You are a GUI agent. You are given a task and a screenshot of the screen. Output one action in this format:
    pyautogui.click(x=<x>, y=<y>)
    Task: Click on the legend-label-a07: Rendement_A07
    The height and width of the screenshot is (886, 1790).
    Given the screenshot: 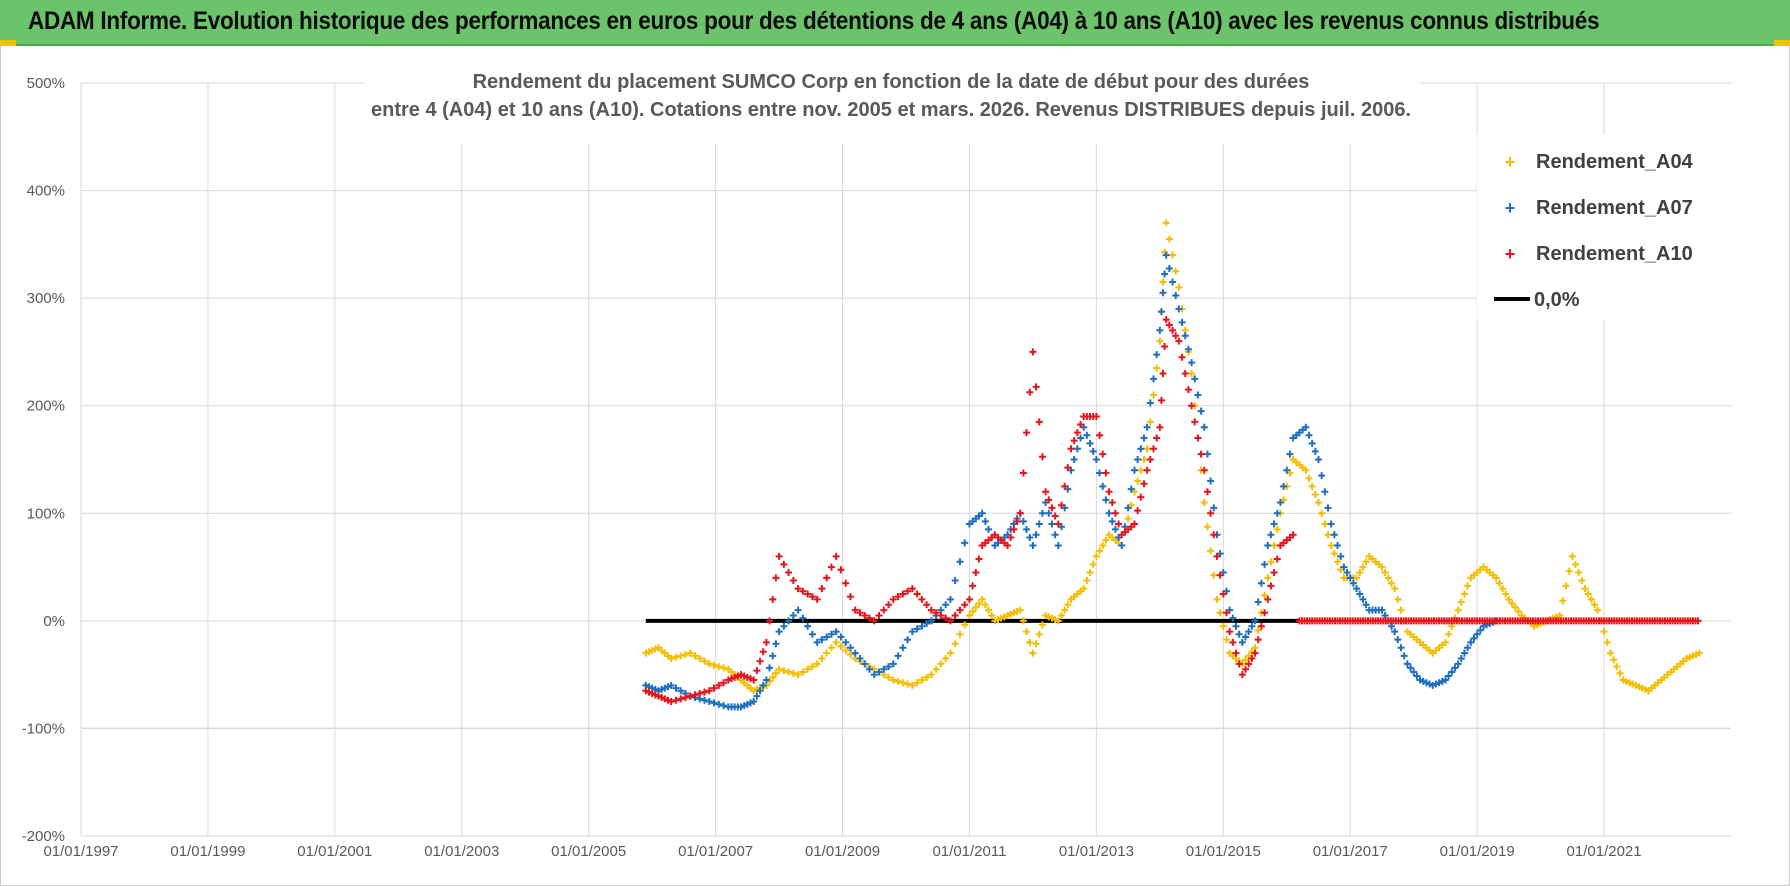 What is the action you would take?
    pyautogui.click(x=1614, y=208)
    